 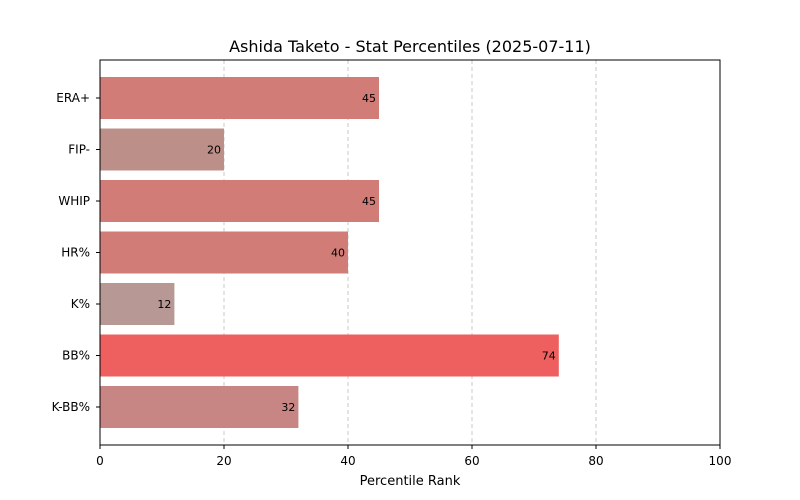 I want to click on y-tick-label: ERA+, so click(x=73, y=98).